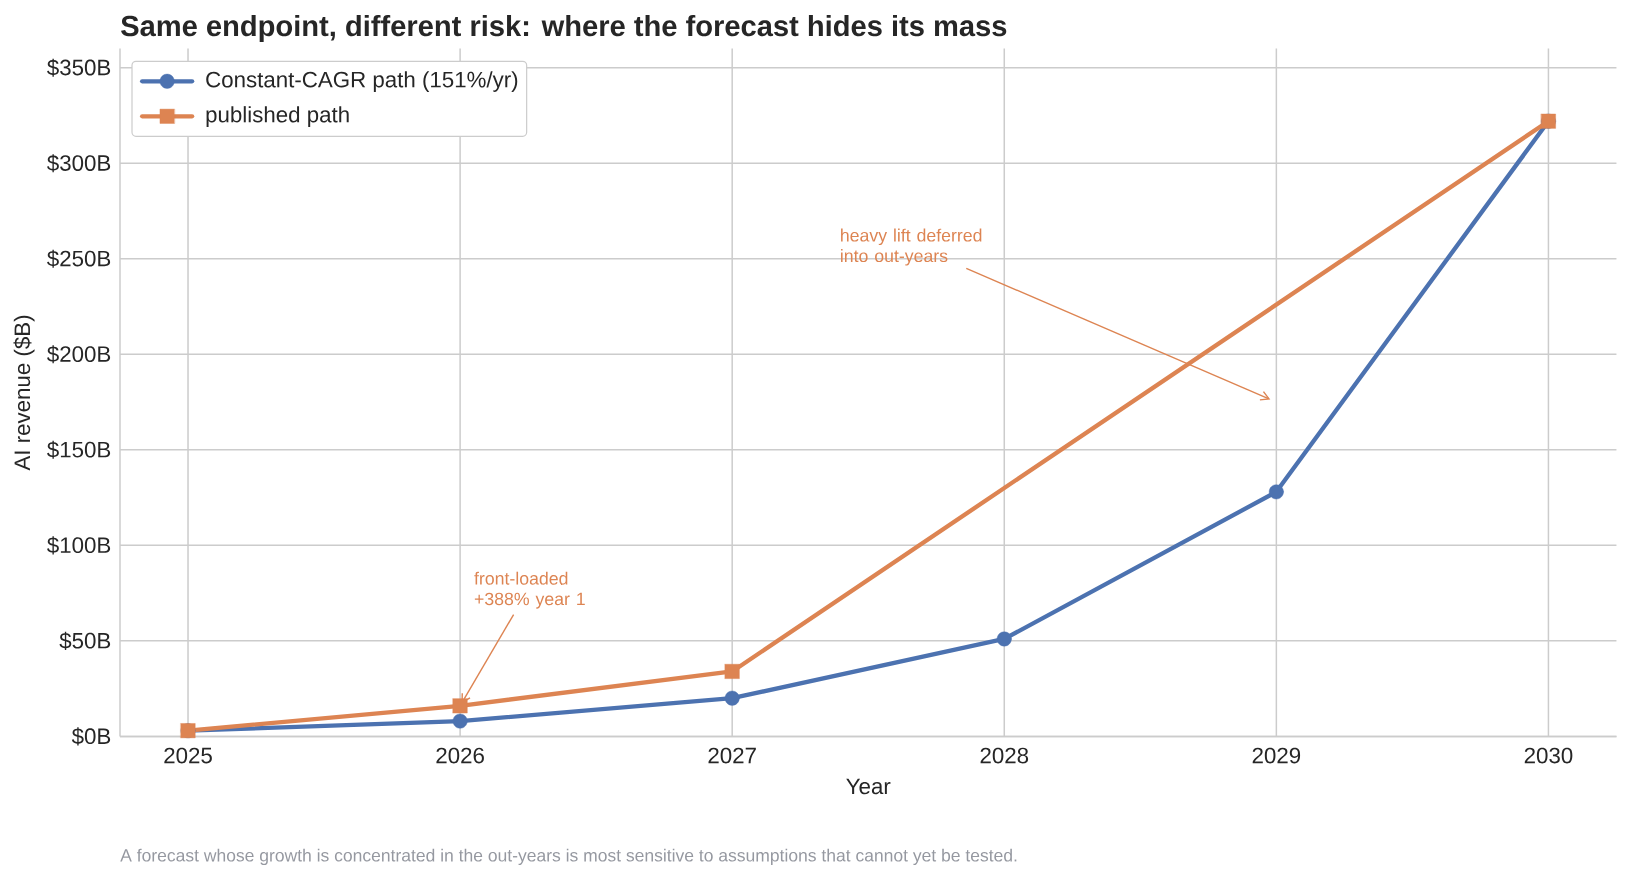  Describe the element at coordinates (188, 755) in the screenshot. I see `x-tick-label: 2025` at that location.